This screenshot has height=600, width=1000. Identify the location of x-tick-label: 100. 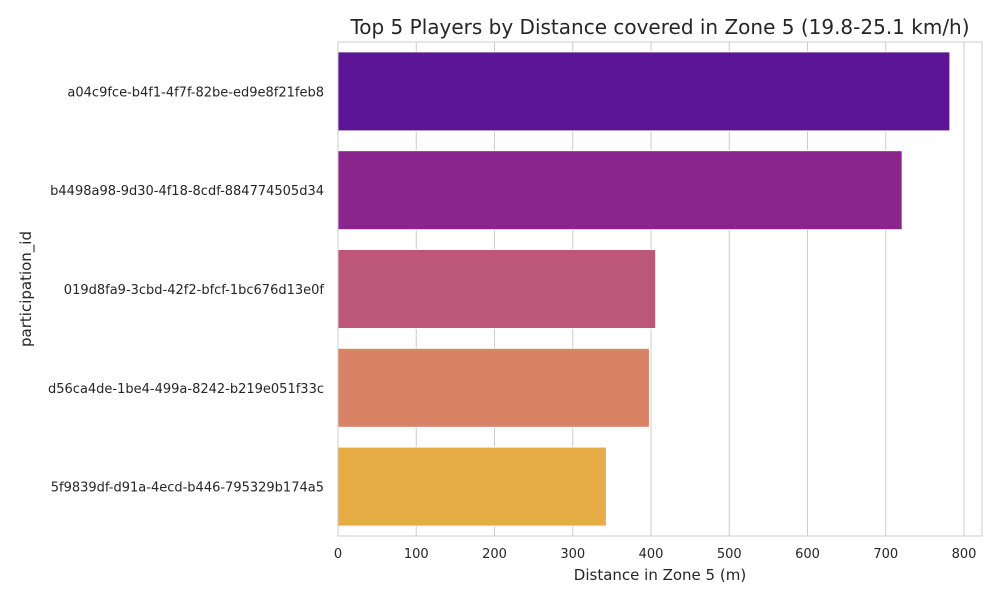
(416, 554).